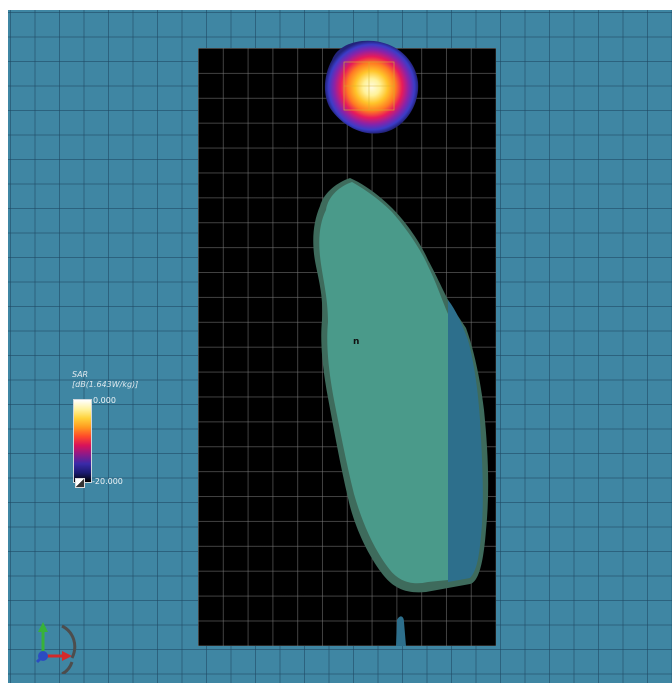 This screenshot has width=672, height=683. What do you see at coordinates (107, 481) in the screenshot?
I see `legend-min-label: -20.000` at bounding box center [107, 481].